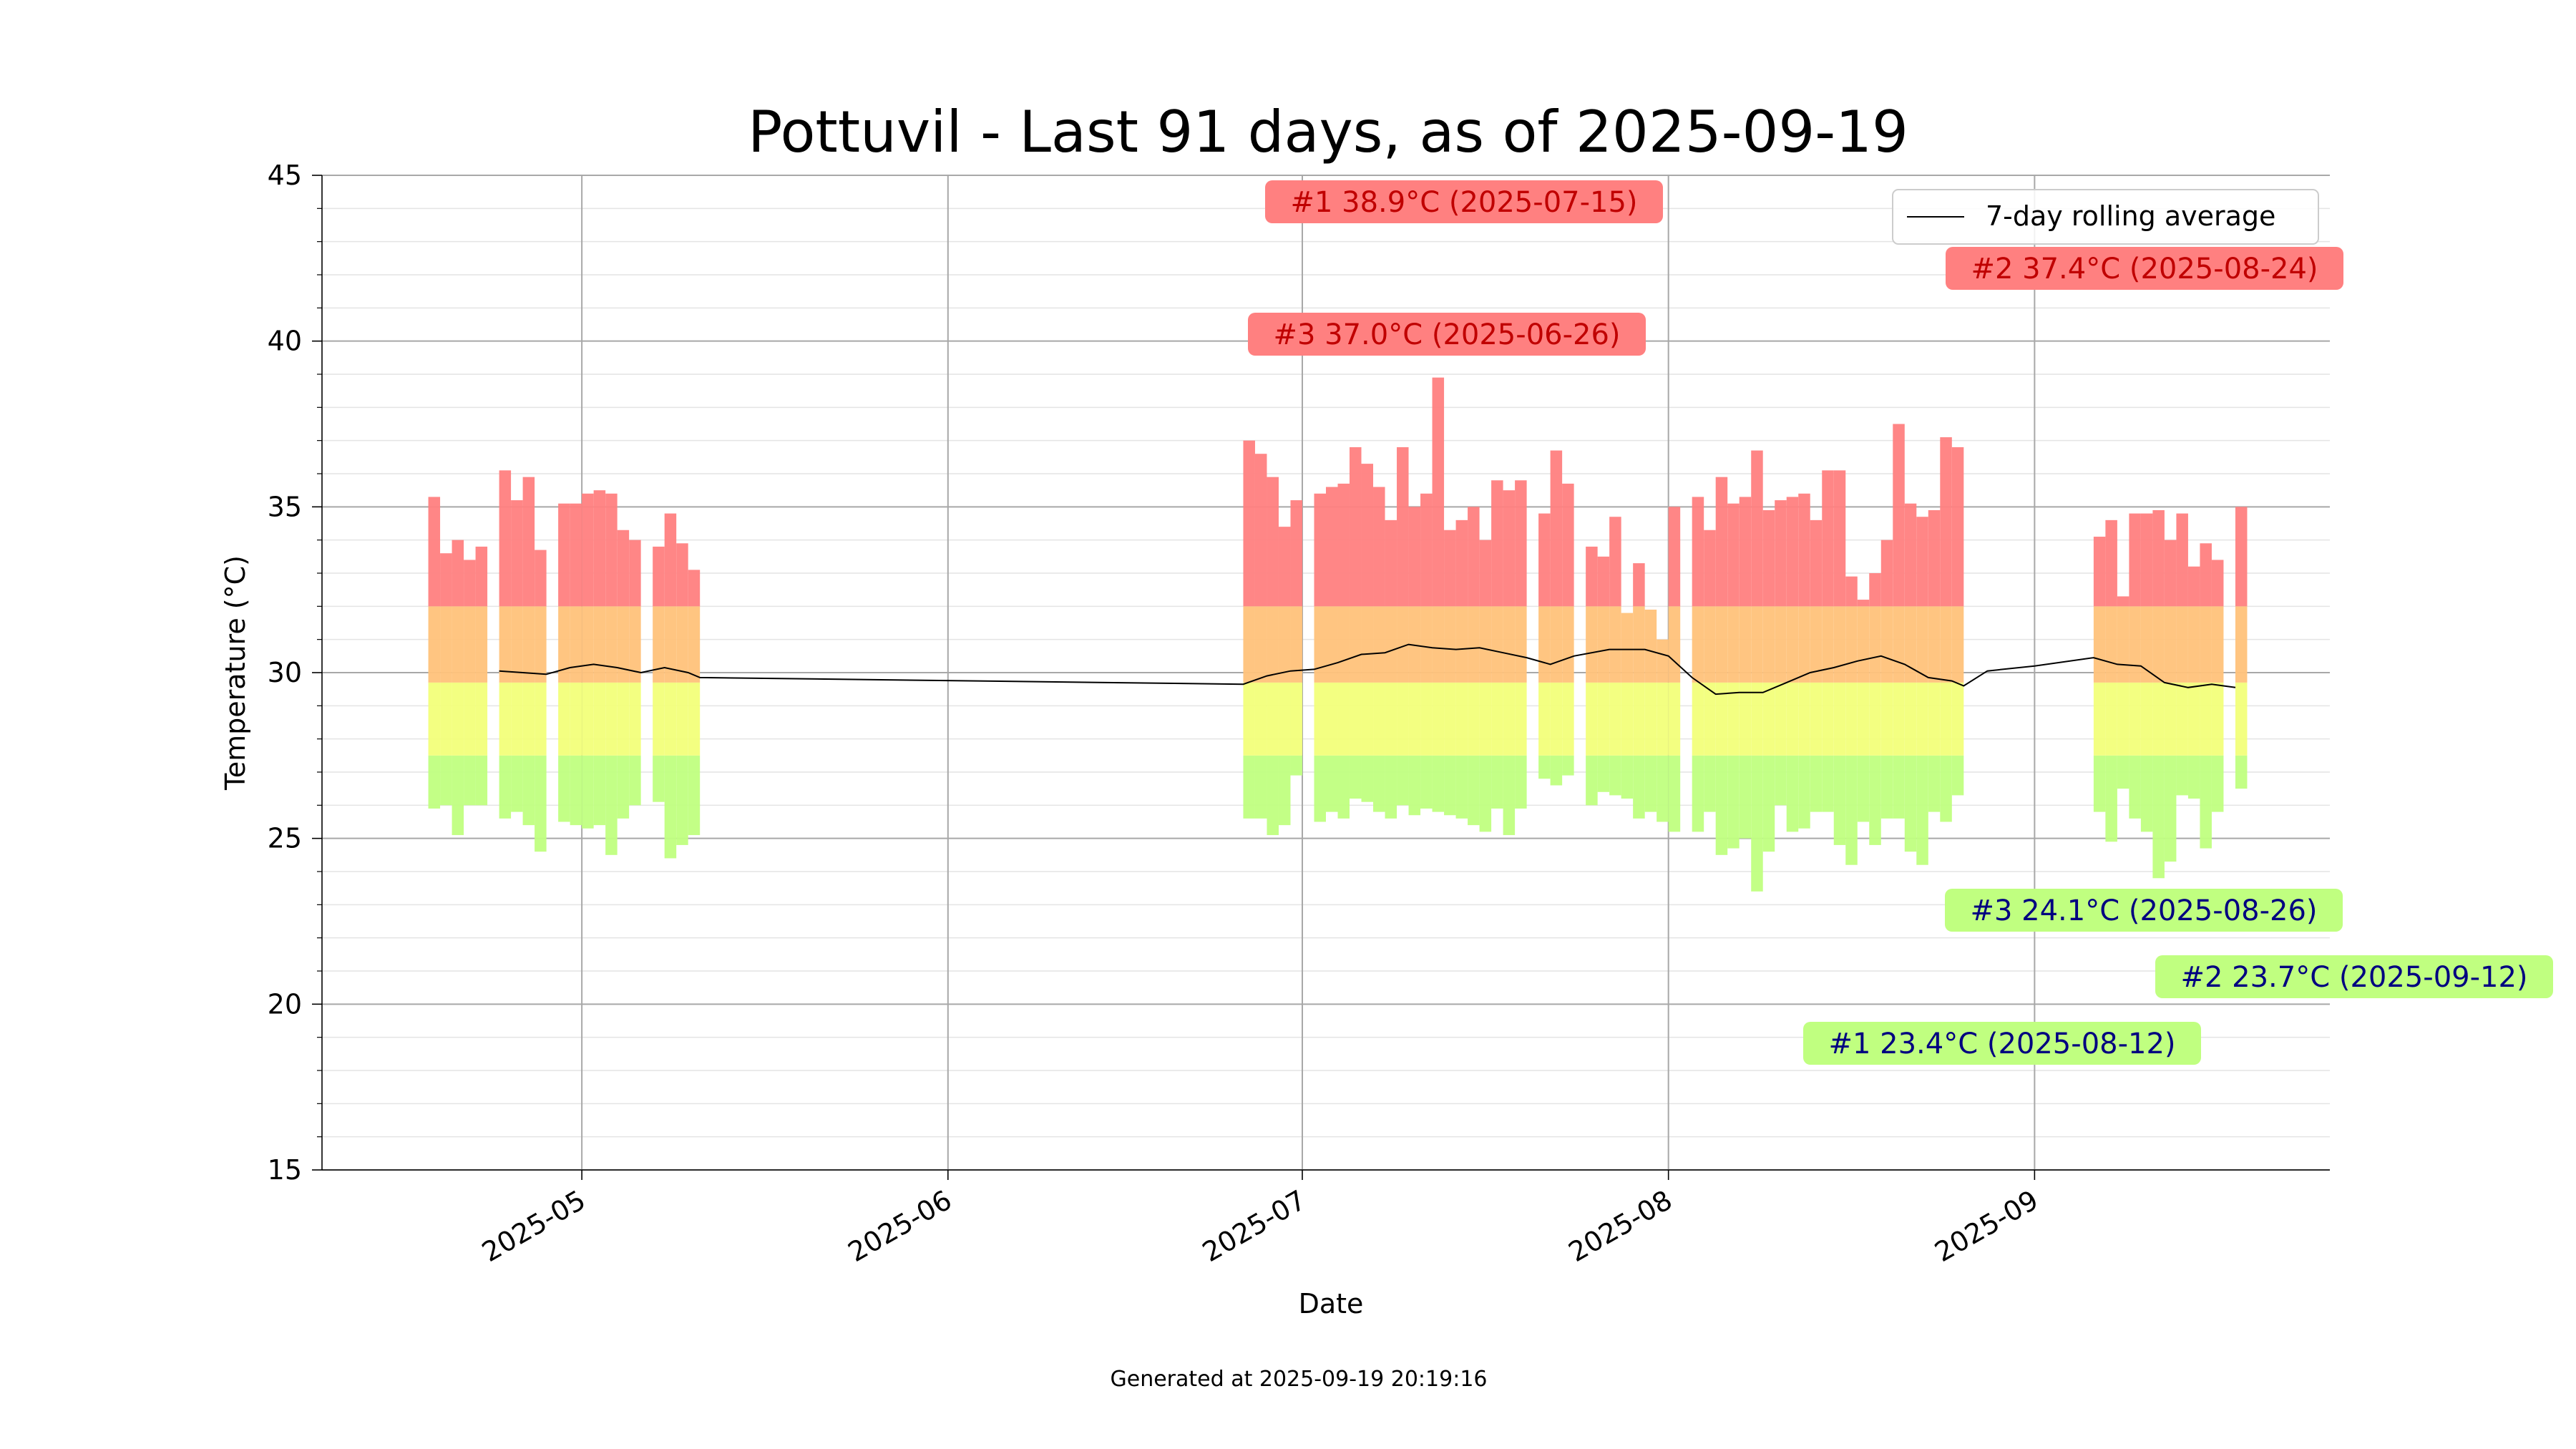  I want to click on x-tick-label: 2025-07, so click(1254, 1226).